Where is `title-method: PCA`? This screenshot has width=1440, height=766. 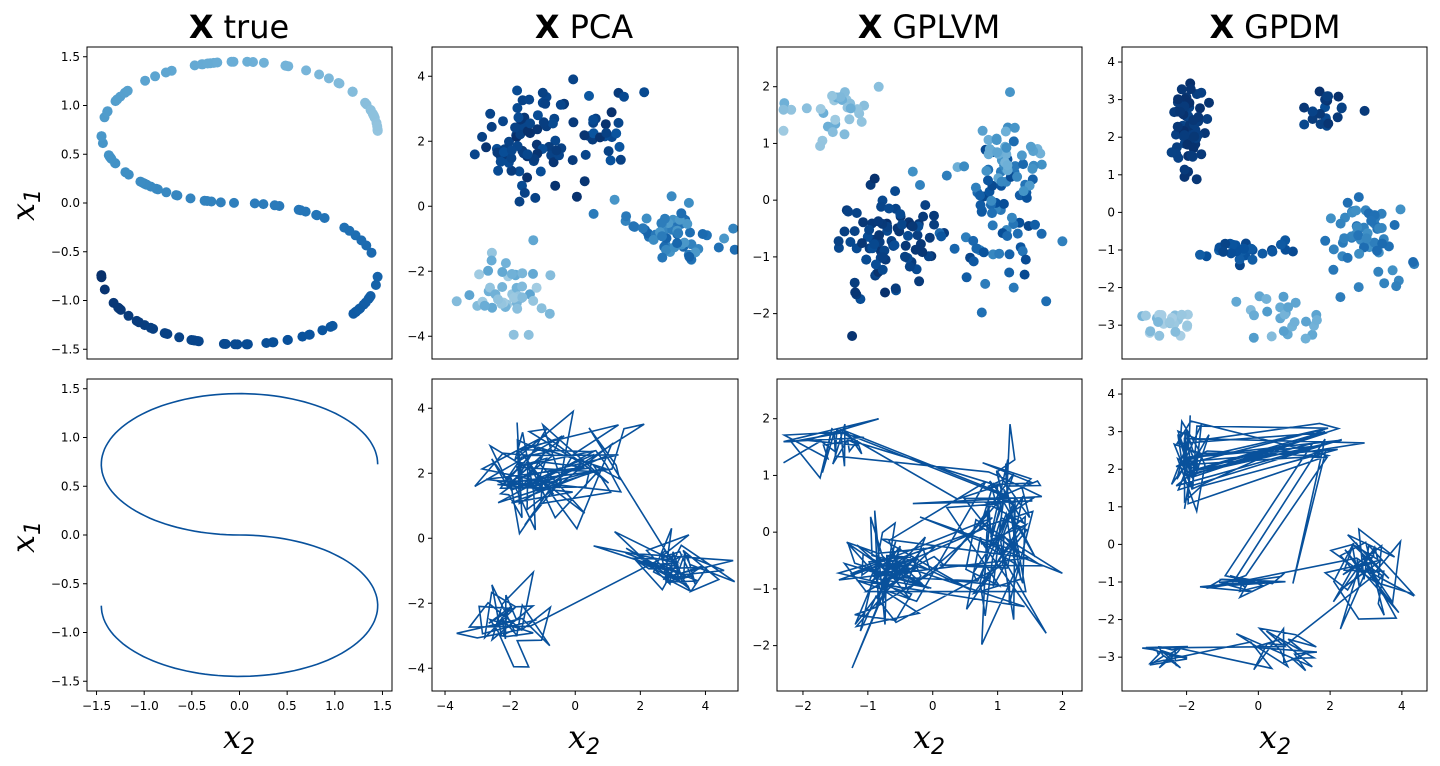
title-method: PCA is located at coordinates (602, 27).